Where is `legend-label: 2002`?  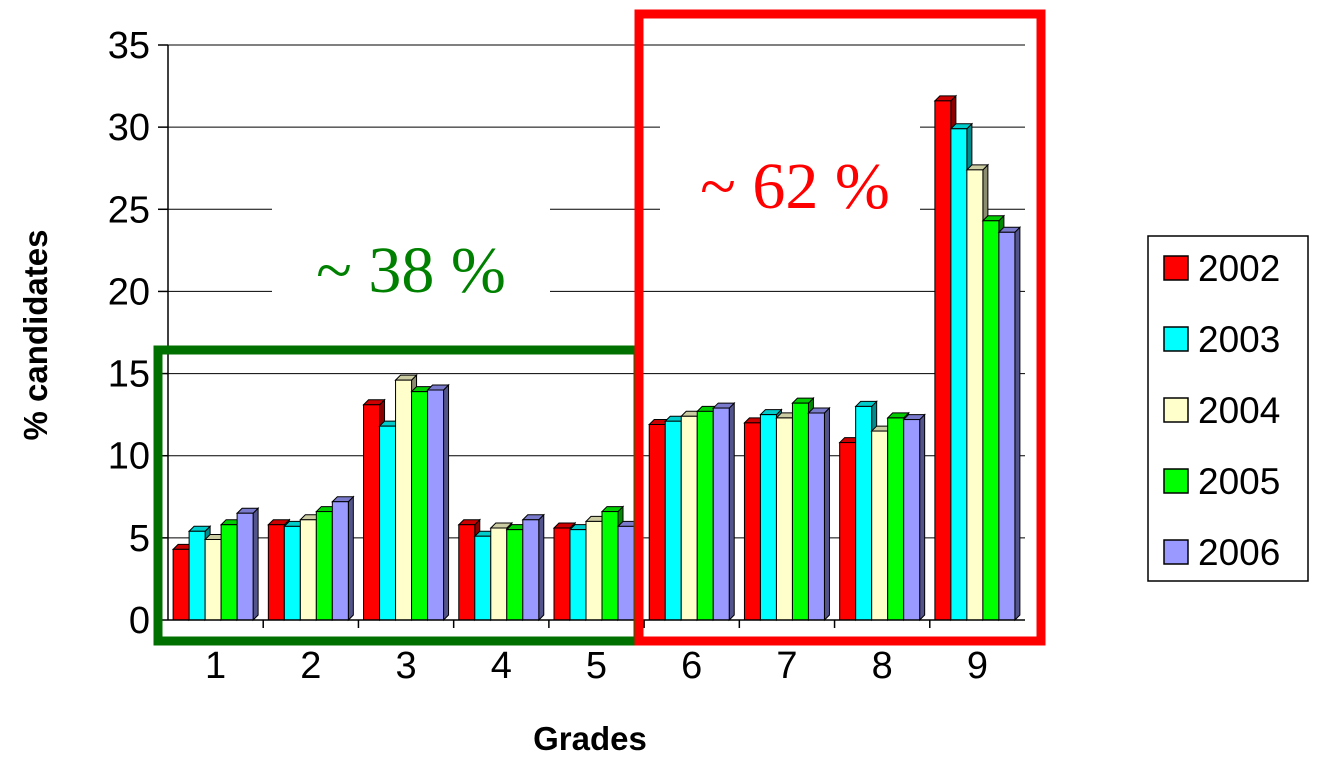 legend-label: 2002 is located at coordinates (1239, 268).